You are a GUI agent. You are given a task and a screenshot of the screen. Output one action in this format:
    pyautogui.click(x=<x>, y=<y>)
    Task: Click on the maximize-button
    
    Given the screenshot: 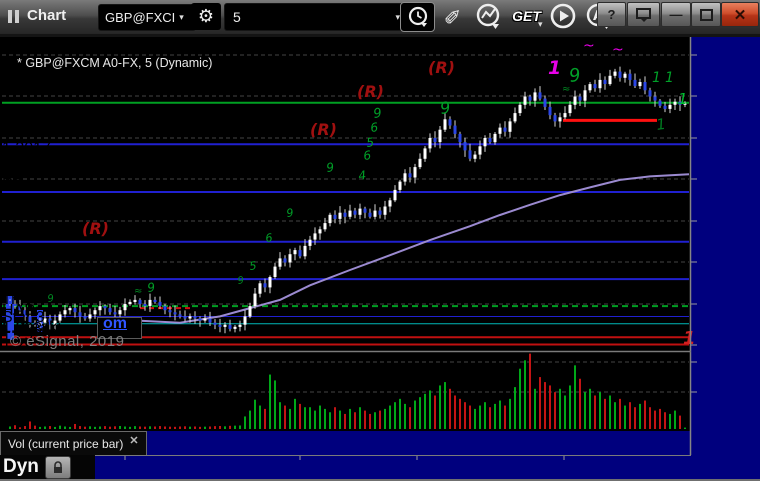 What is the action you would take?
    pyautogui.click(x=706, y=14)
    